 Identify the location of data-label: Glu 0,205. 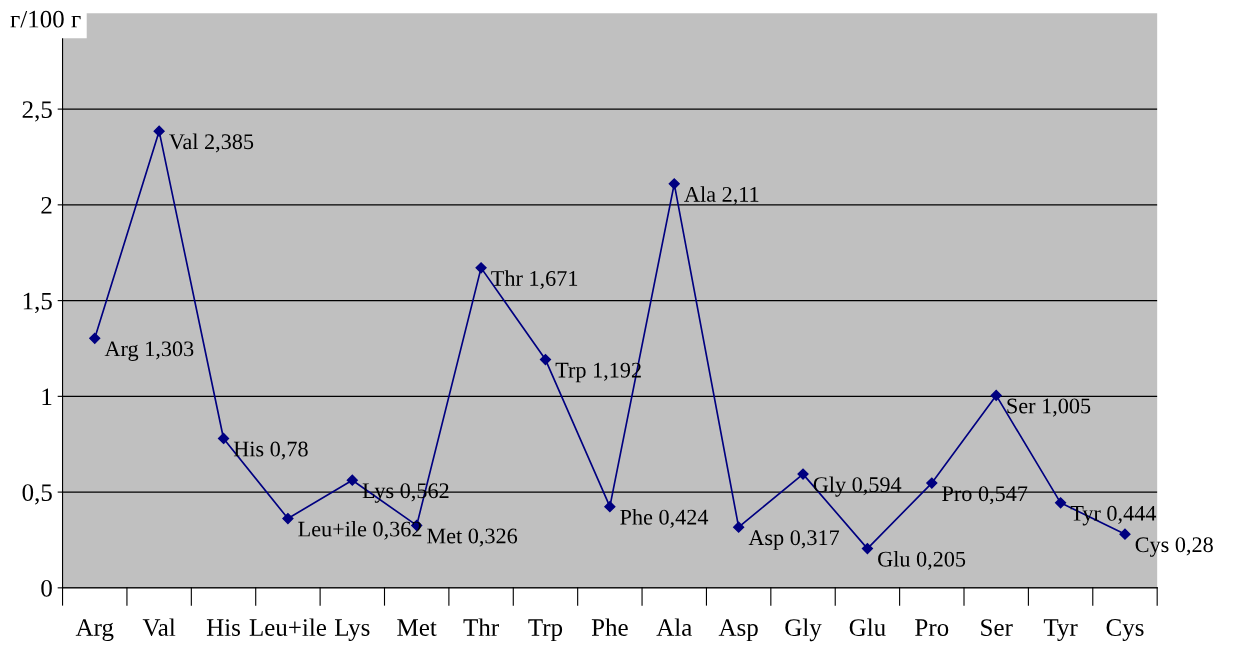
(922, 560).